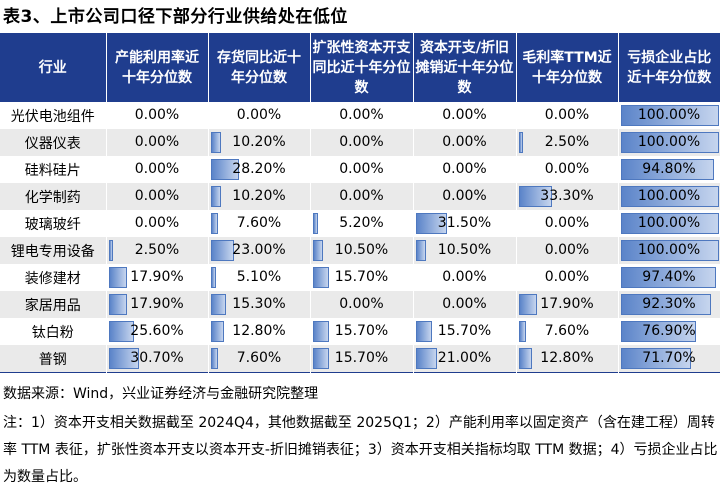 The width and height of the screenshot is (721, 501). Describe the element at coordinates (669, 358) in the screenshot. I see `cell-value: 71.70%` at that location.